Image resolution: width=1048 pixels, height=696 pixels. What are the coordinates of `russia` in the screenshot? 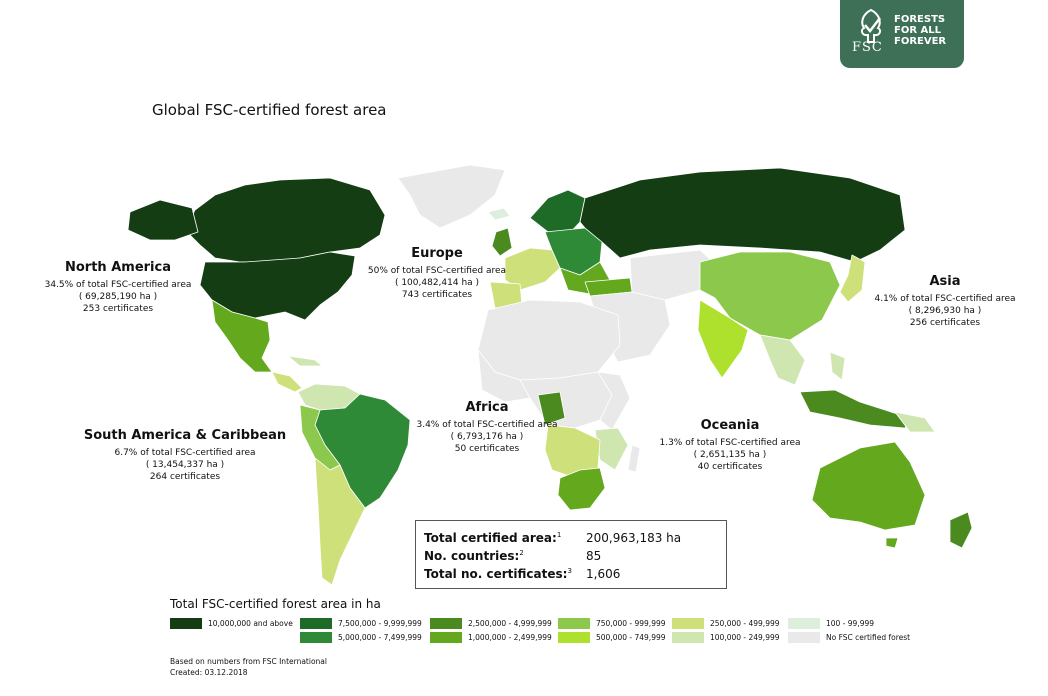 It's located at (742, 215).